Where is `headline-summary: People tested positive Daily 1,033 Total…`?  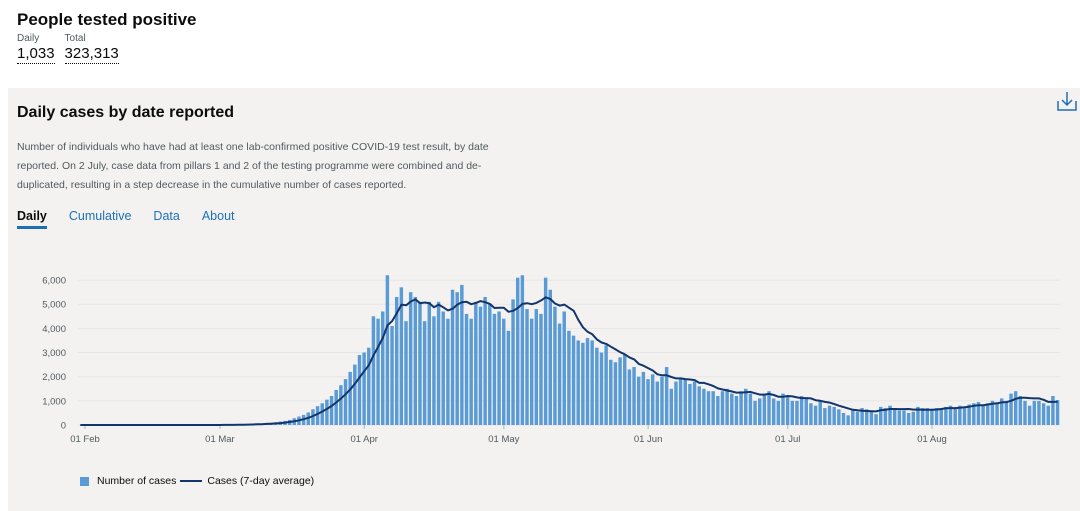
headline-summary: People tested positive Daily 1,033 Total… is located at coordinates (107, 37).